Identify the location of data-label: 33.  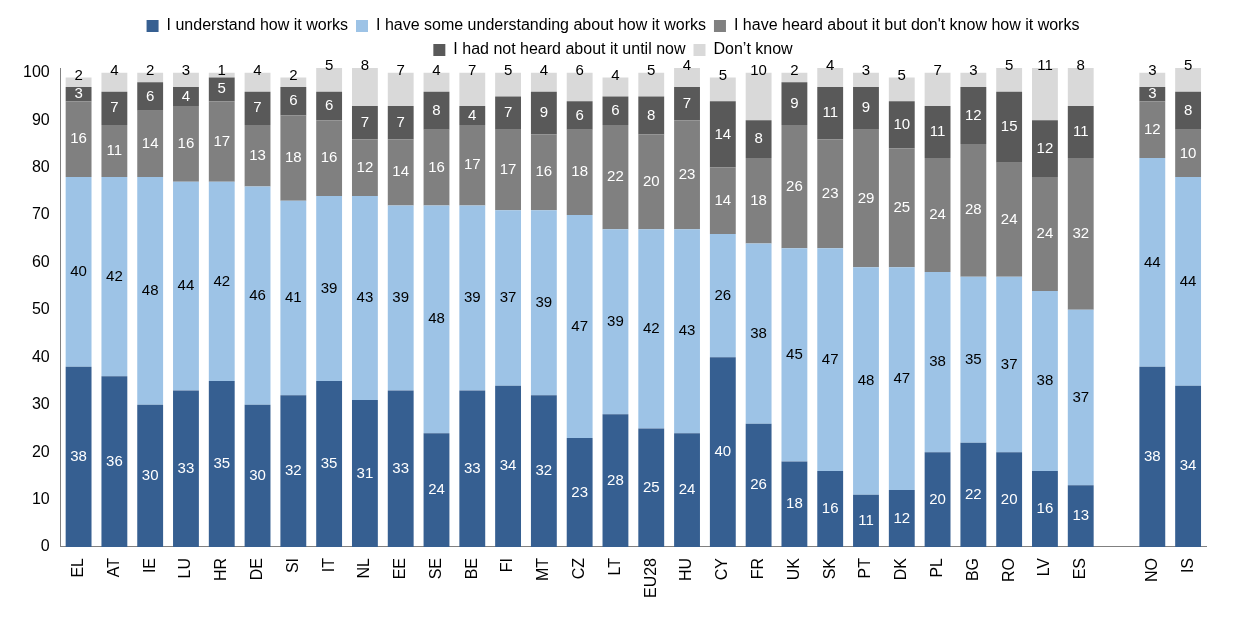
(472, 467).